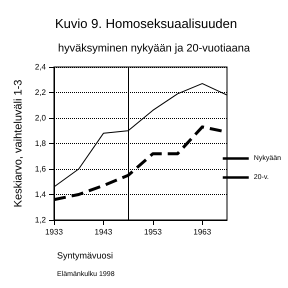 This screenshot has width=288, height=288. I want to click on chart-subtitle: hyväksyminen nykyään ja 20-vuotiaana, so click(154, 48).